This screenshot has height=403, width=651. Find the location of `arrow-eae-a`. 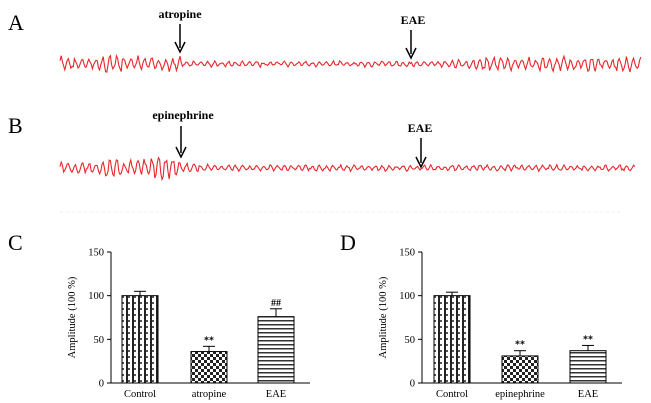

arrow-eae-a is located at coordinates (411, 45).